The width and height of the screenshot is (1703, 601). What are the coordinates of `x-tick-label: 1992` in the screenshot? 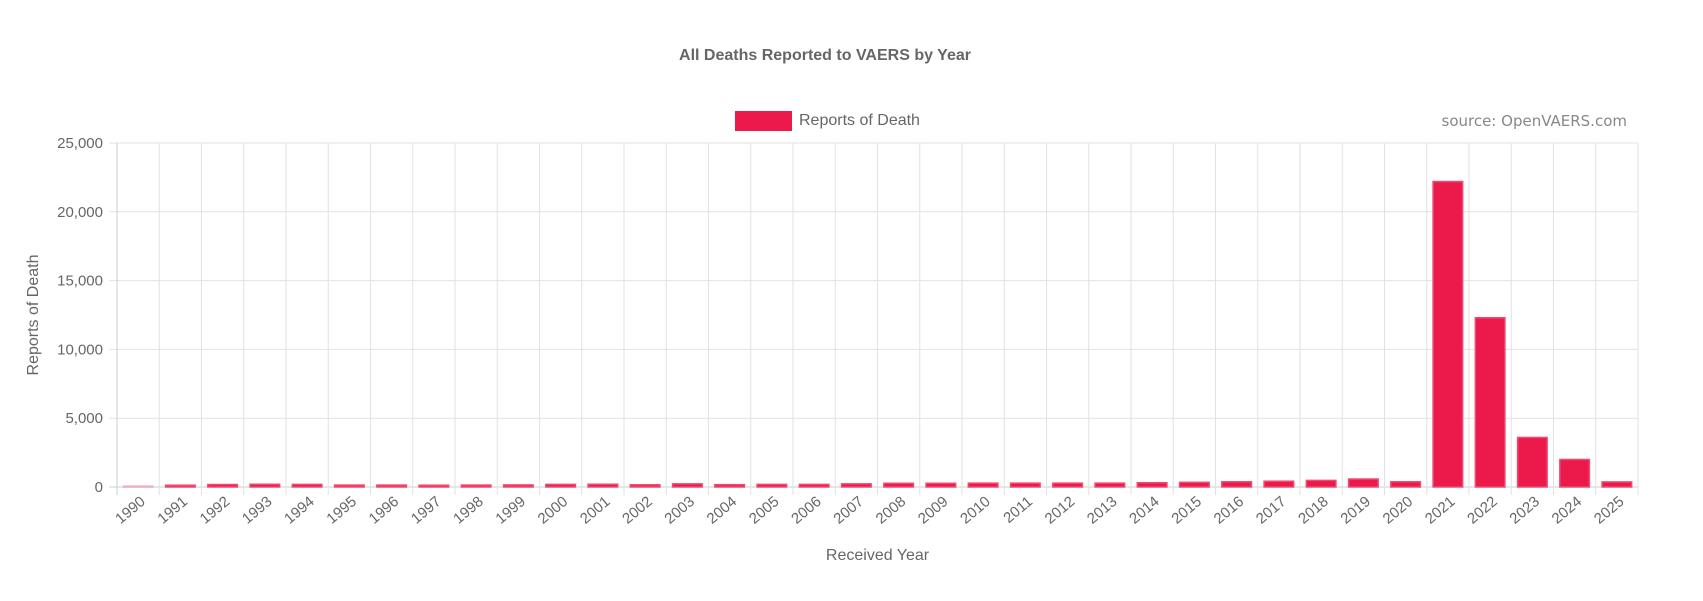 It's located at (215, 510).